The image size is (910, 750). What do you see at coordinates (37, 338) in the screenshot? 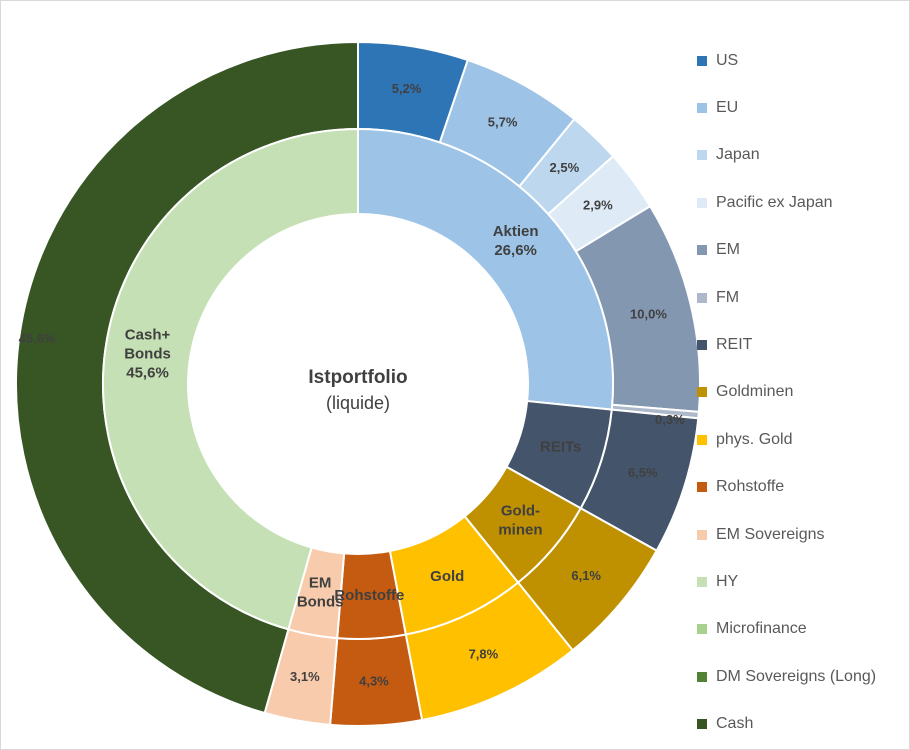
I see `outer-label-cash: 45,6%` at bounding box center [37, 338].